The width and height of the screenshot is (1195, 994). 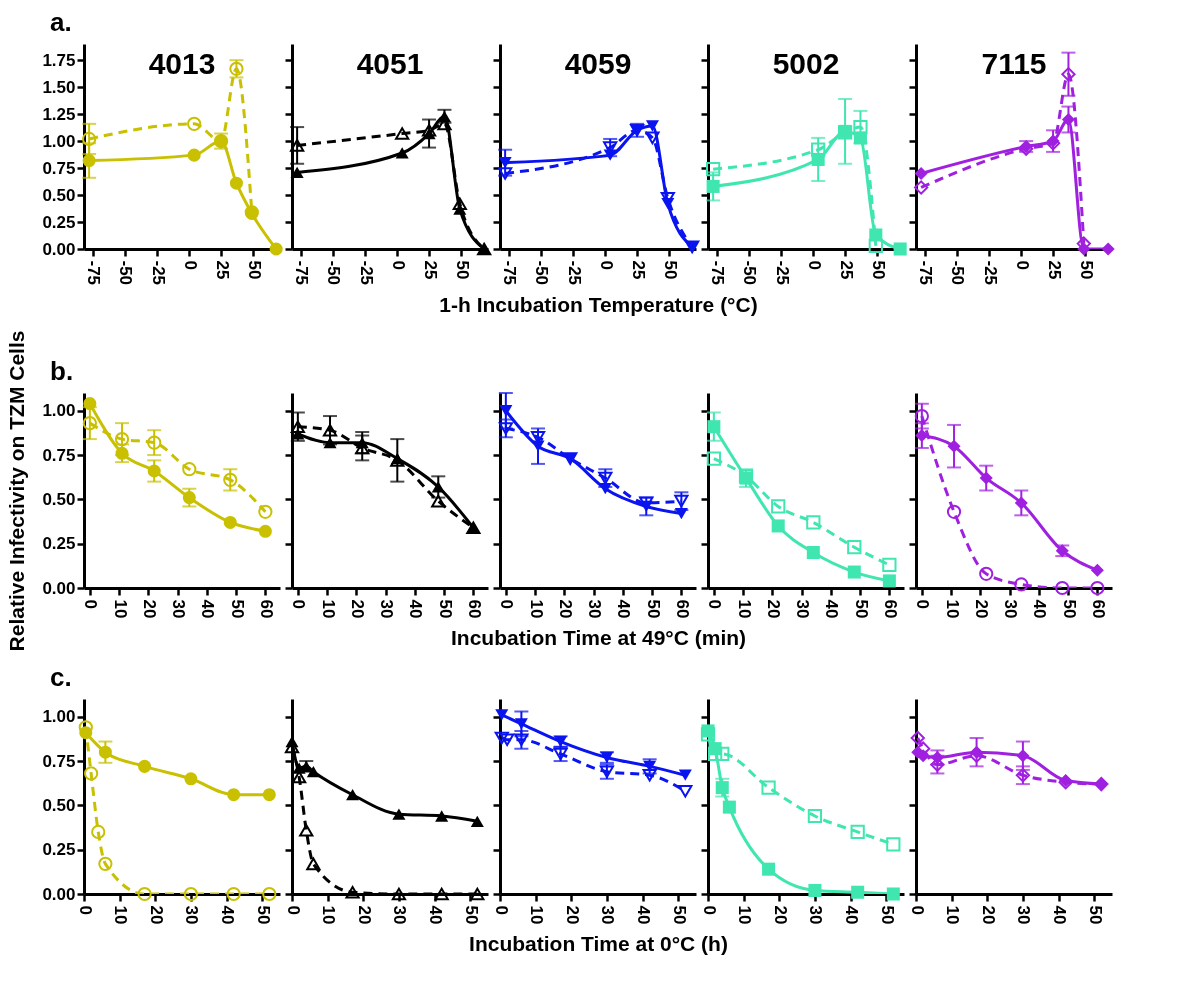 I want to click on y-tick-label: 1.00, so click(x=59, y=411).